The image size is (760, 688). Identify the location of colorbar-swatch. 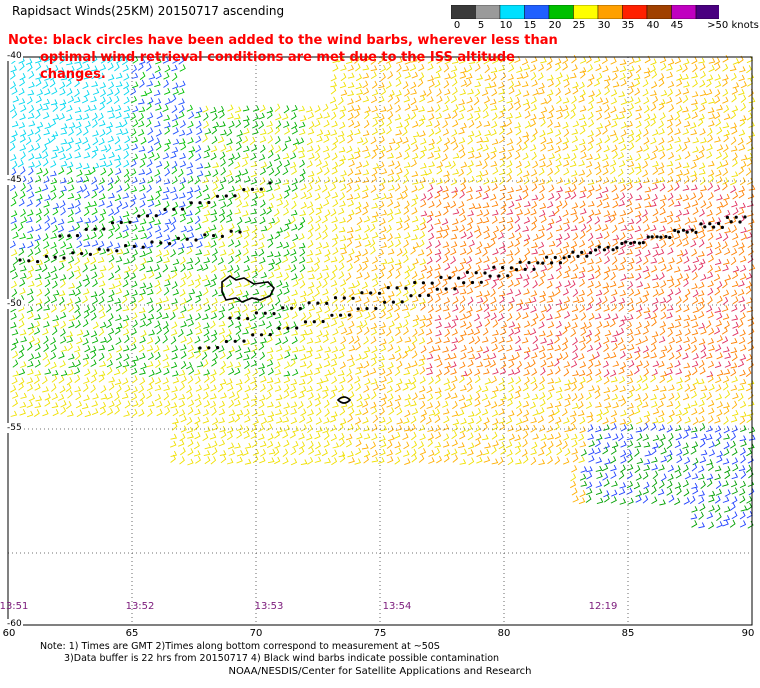
(586, 12).